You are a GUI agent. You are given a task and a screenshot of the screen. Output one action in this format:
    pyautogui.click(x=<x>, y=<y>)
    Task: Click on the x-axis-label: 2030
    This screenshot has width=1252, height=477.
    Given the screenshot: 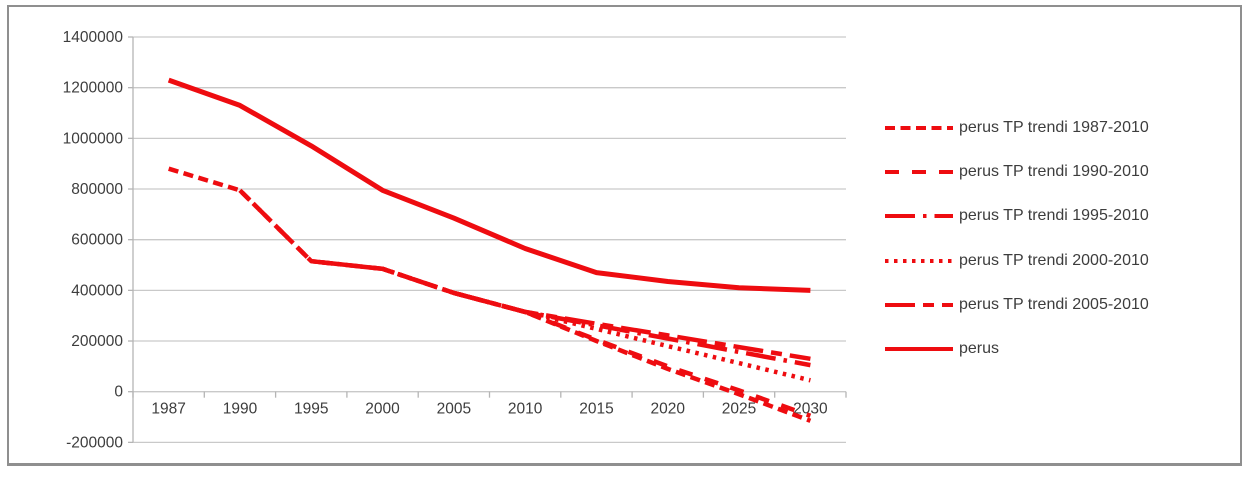 What is the action you would take?
    pyautogui.click(x=810, y=409)
    